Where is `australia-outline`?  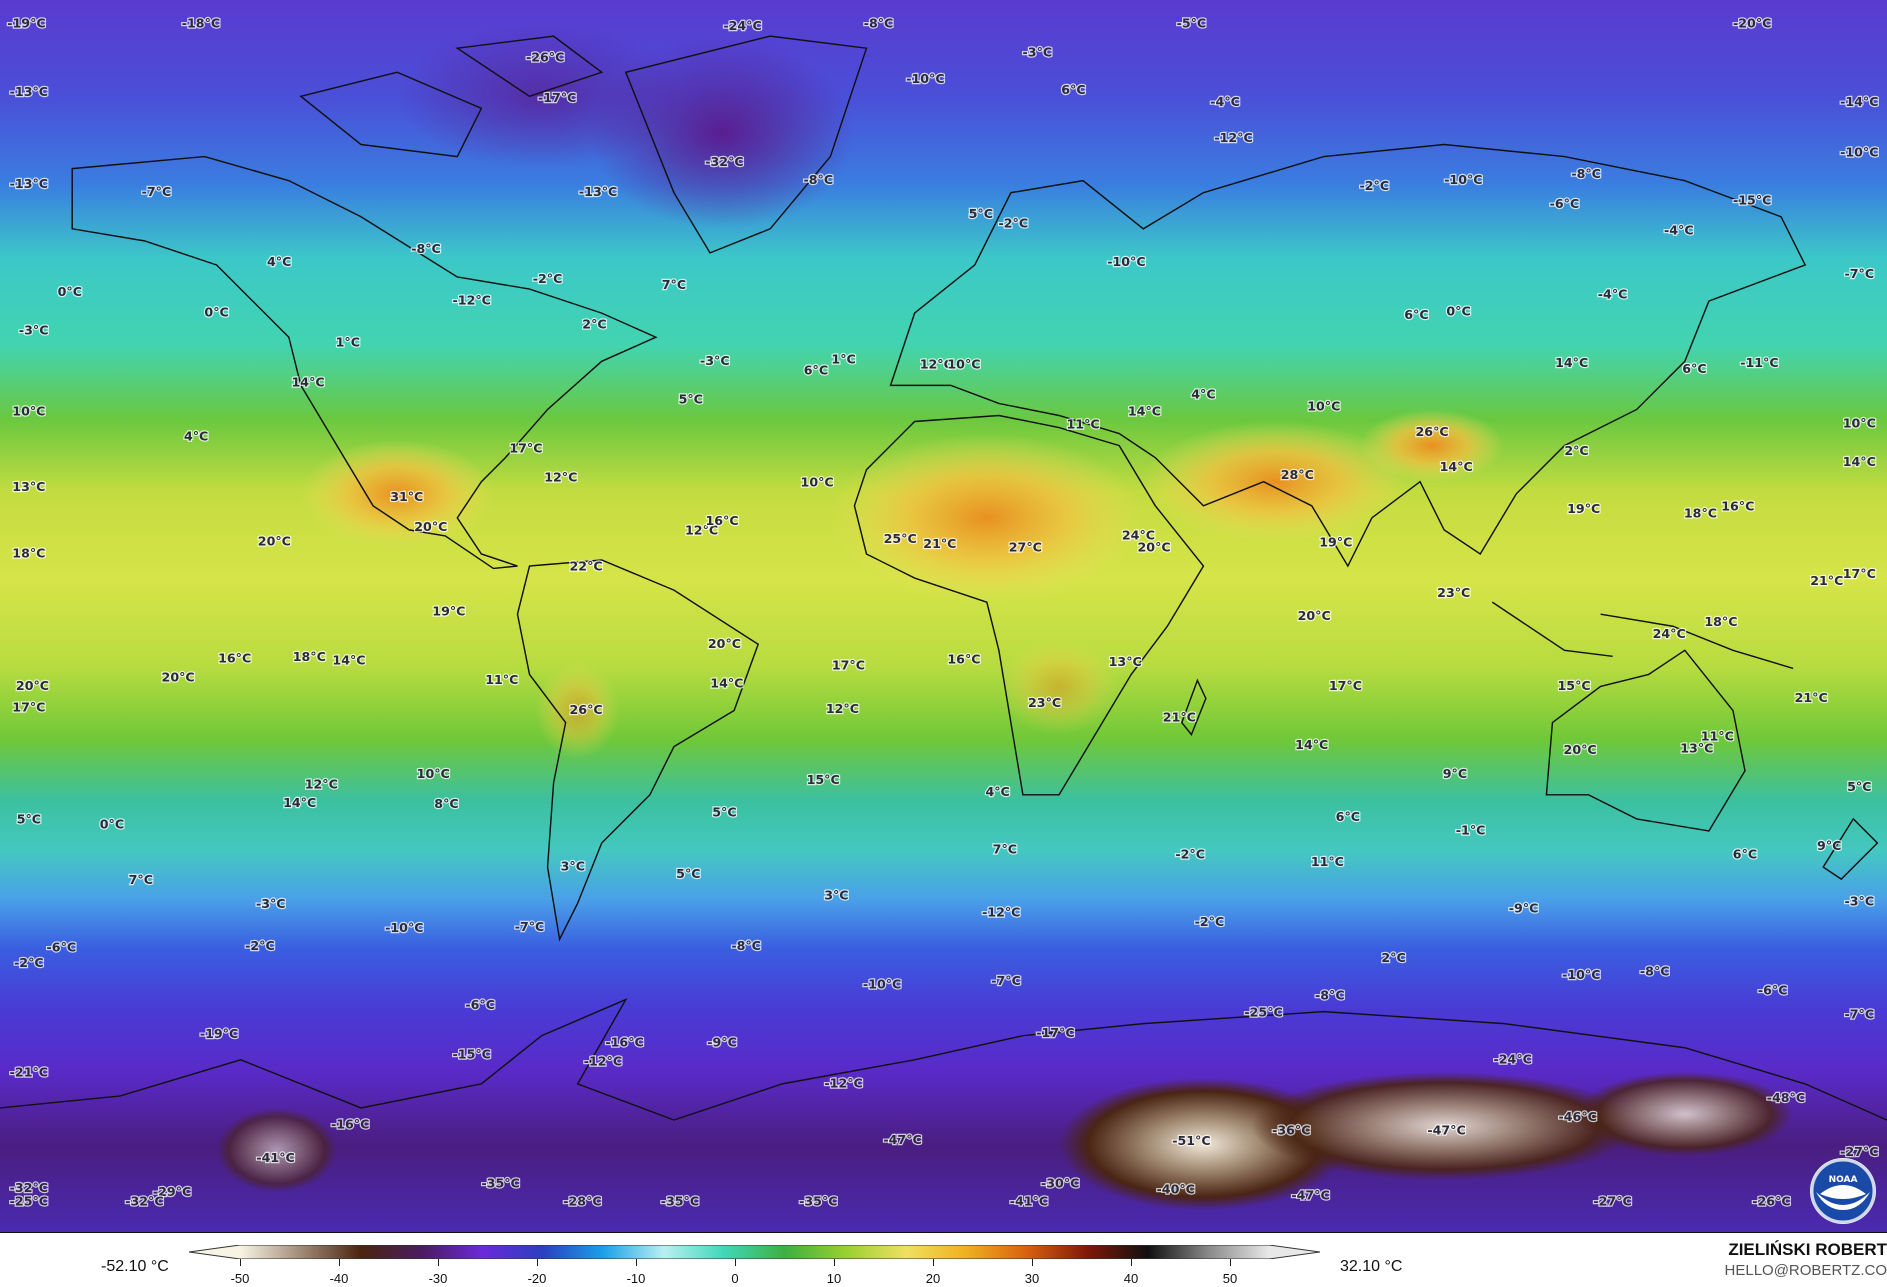 australia-outline is located at coordinates (1645, 740).